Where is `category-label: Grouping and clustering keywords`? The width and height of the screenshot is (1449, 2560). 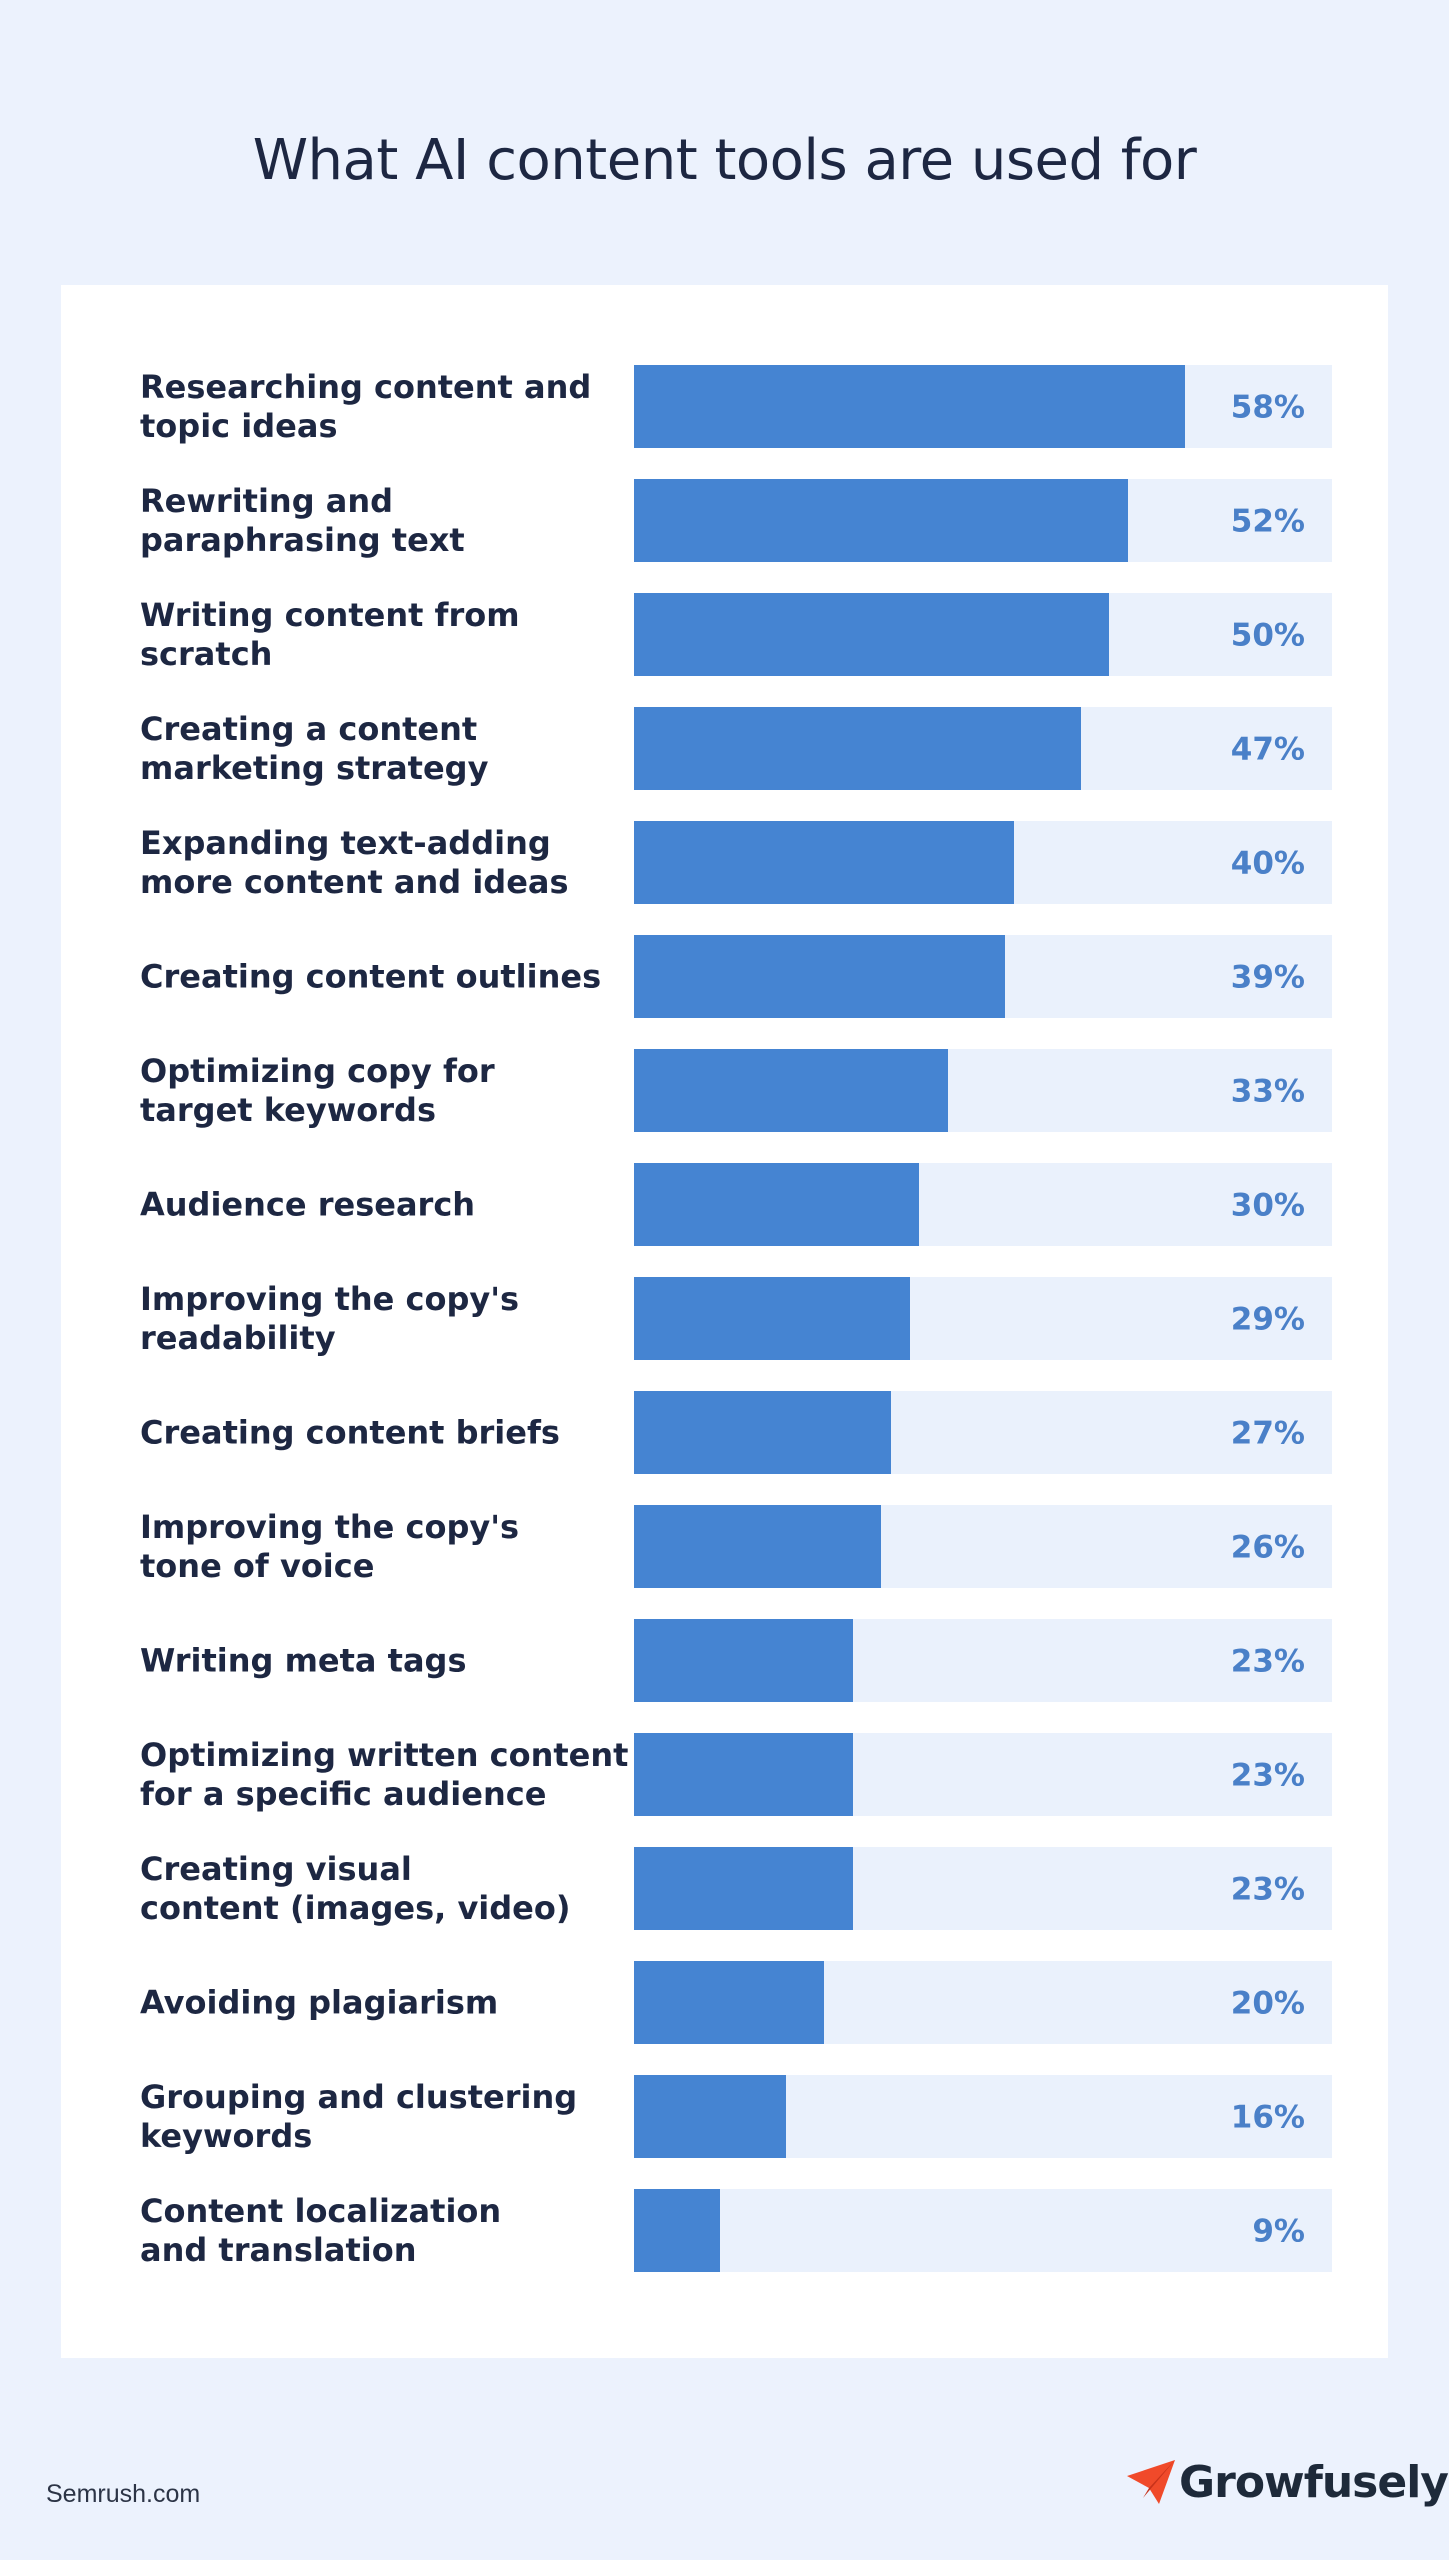 category-label: Grouping and clustering keywords is located at coordinates (358, 2116).